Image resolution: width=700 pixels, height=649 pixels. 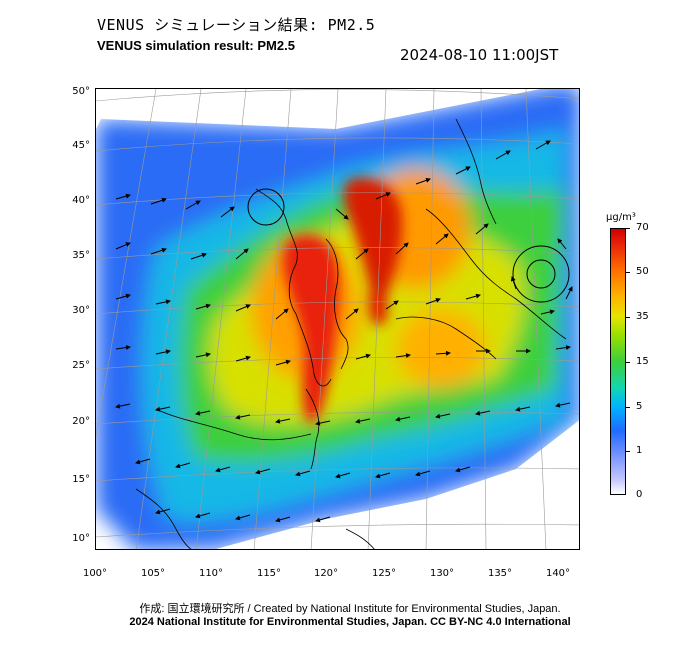 What do you see at coordinates (642, 316) in the screenshot?
I see `colorbar-label-35: 35` at bounding box center [642, 316].